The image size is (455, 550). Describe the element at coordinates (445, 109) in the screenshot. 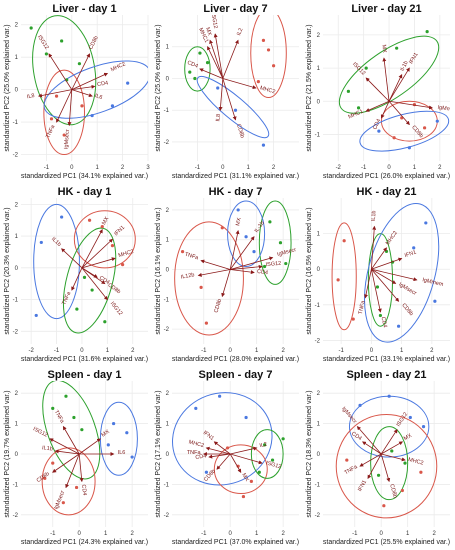

I see `vector-label: IgMmem` at that location.